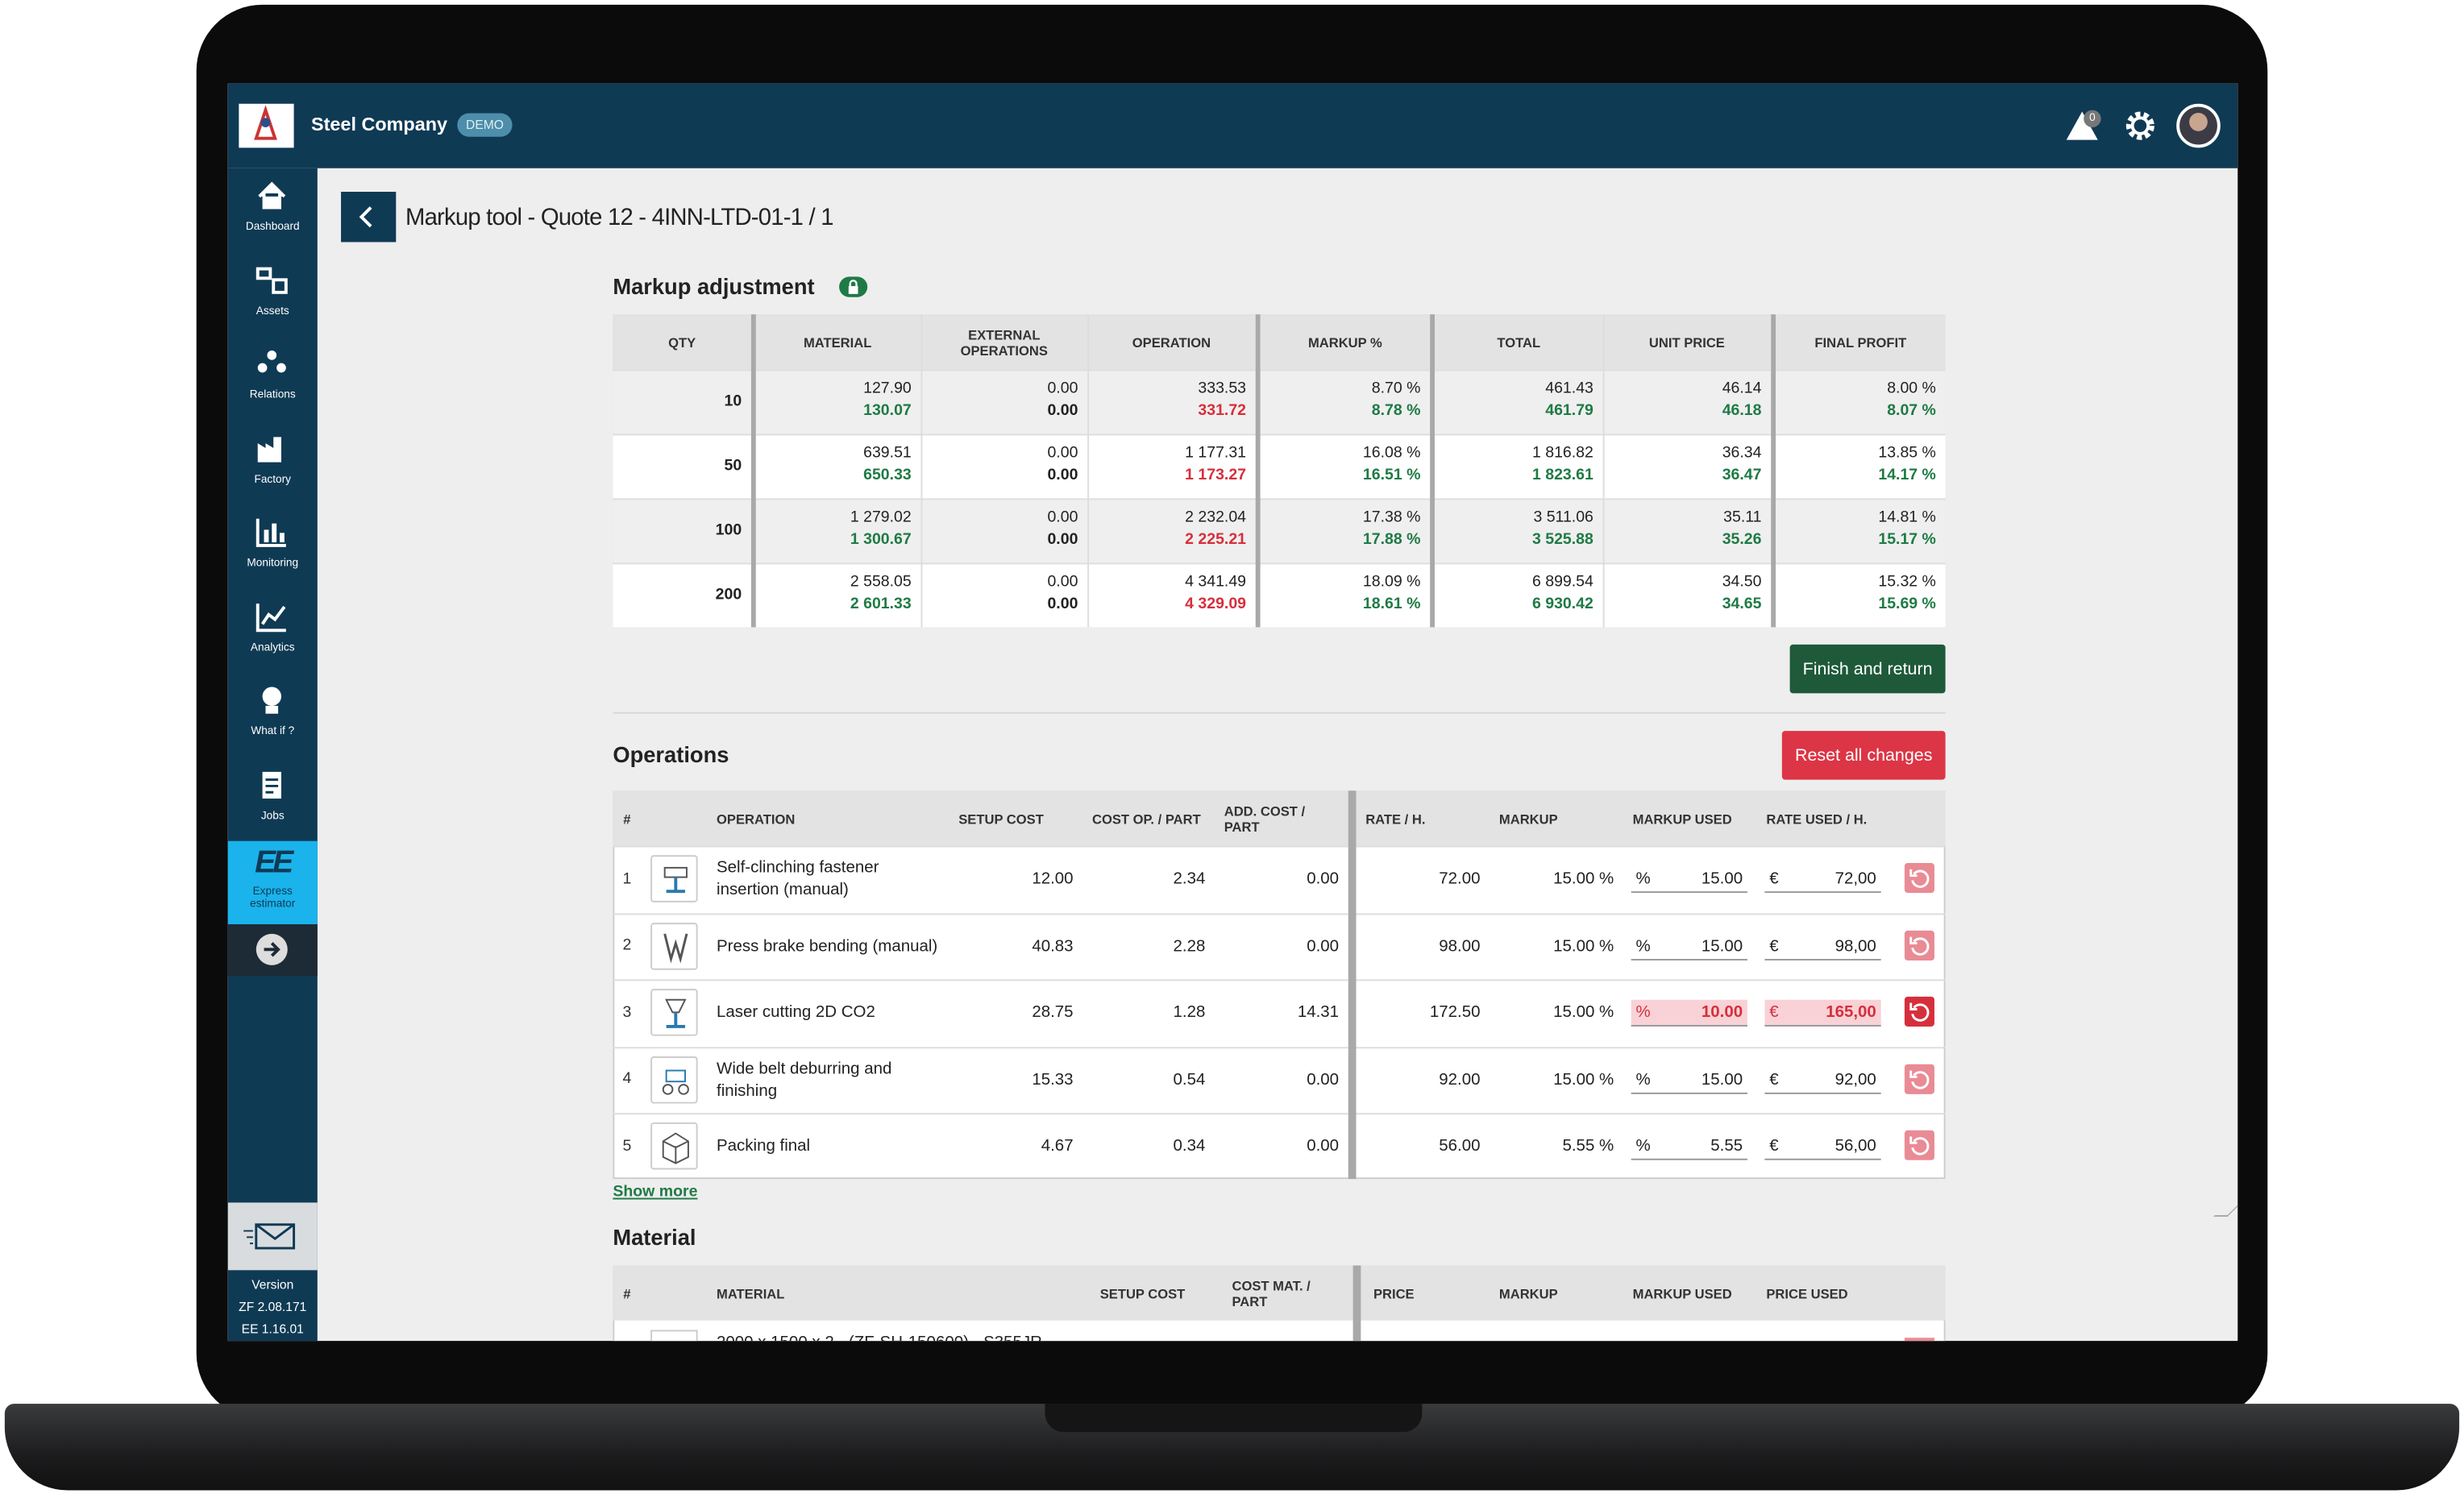 The image size is (2464, 1506). What do you see at coordinates (1861, 342) in the screenshot?
I see `table-header-cell: FINAL PROFIT` at bounding box center [1861, 342].